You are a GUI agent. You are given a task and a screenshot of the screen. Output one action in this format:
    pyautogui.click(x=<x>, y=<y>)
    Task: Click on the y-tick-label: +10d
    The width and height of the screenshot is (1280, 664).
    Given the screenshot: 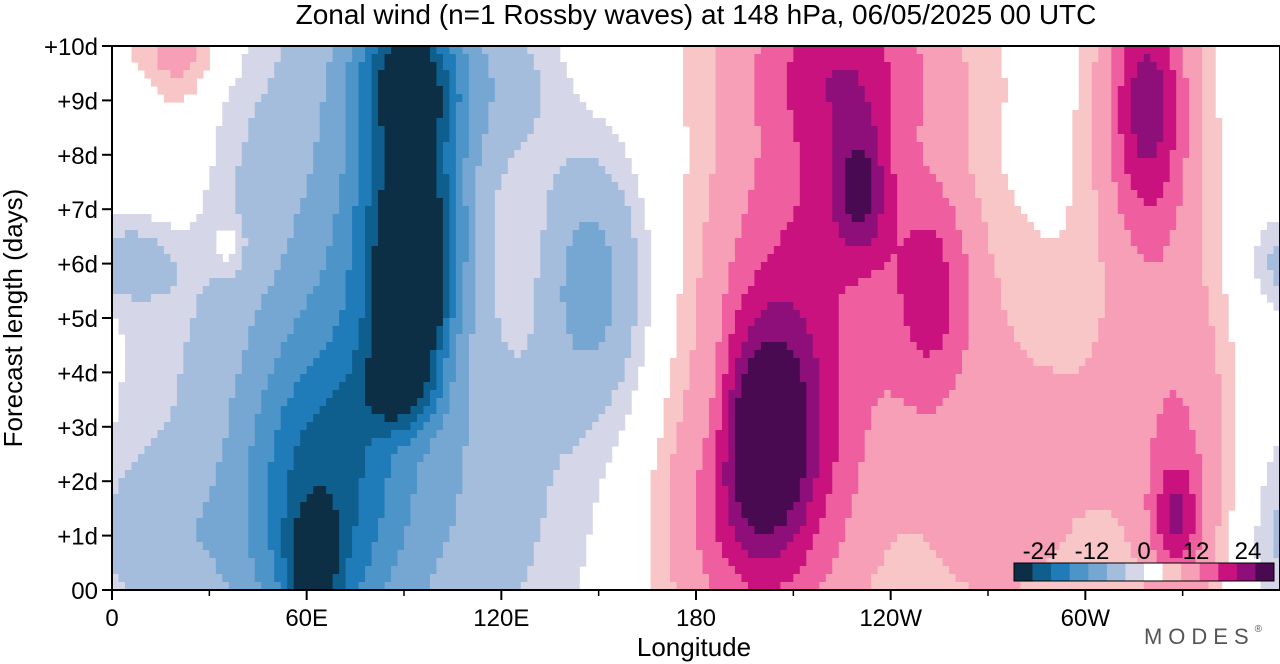 What is the action you would take?
    pyautogui.click(x=71, y=47)
    